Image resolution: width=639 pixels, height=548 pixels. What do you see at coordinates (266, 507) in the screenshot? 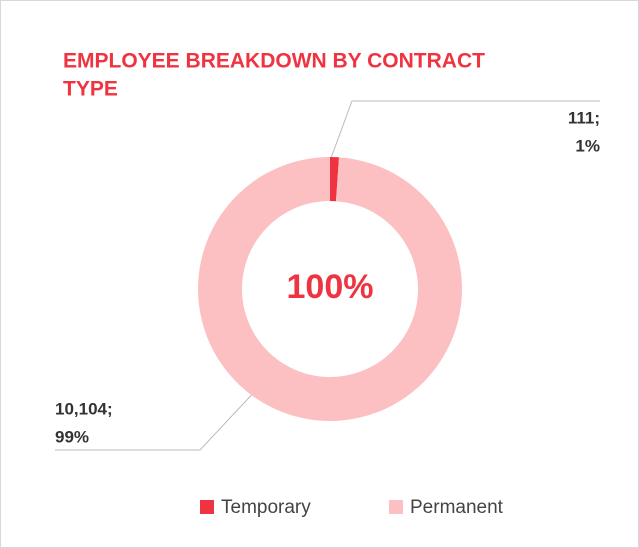
I see `legend-label: Temporary` at bounding box center [266, 507].